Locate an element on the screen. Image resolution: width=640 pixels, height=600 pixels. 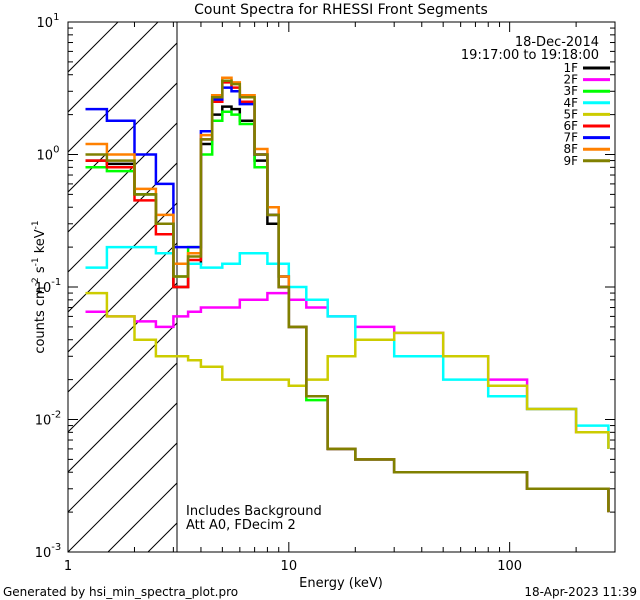
y-tick-label: 10⁻² is located at coordinates (48, 419).